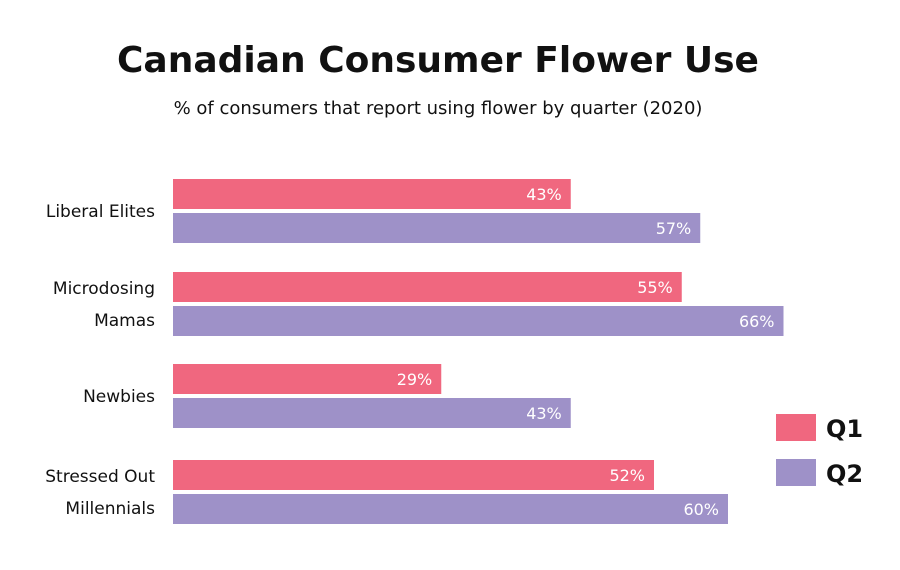 Image resolution: width=900 pixels, height=570 pixels. What do you see at coordinates (100, 212) in the screenshot?
I see `category-label: Liberal Elites` at bounding box center [100, 212].